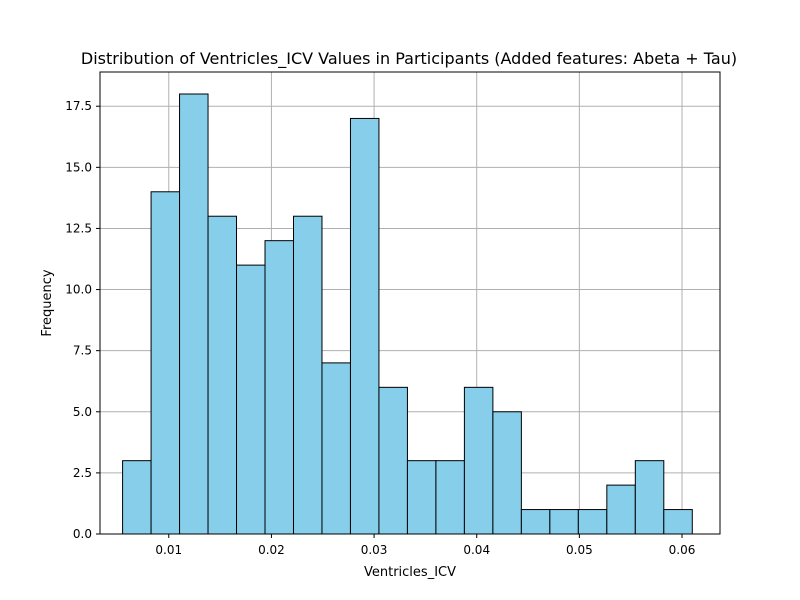 The height and width of the screenshot is (600, 800). What do you see at coordinates (78, 228) in the screenshot?
I see `y-tick-label: 12.5` at bounding box center [78, 228].